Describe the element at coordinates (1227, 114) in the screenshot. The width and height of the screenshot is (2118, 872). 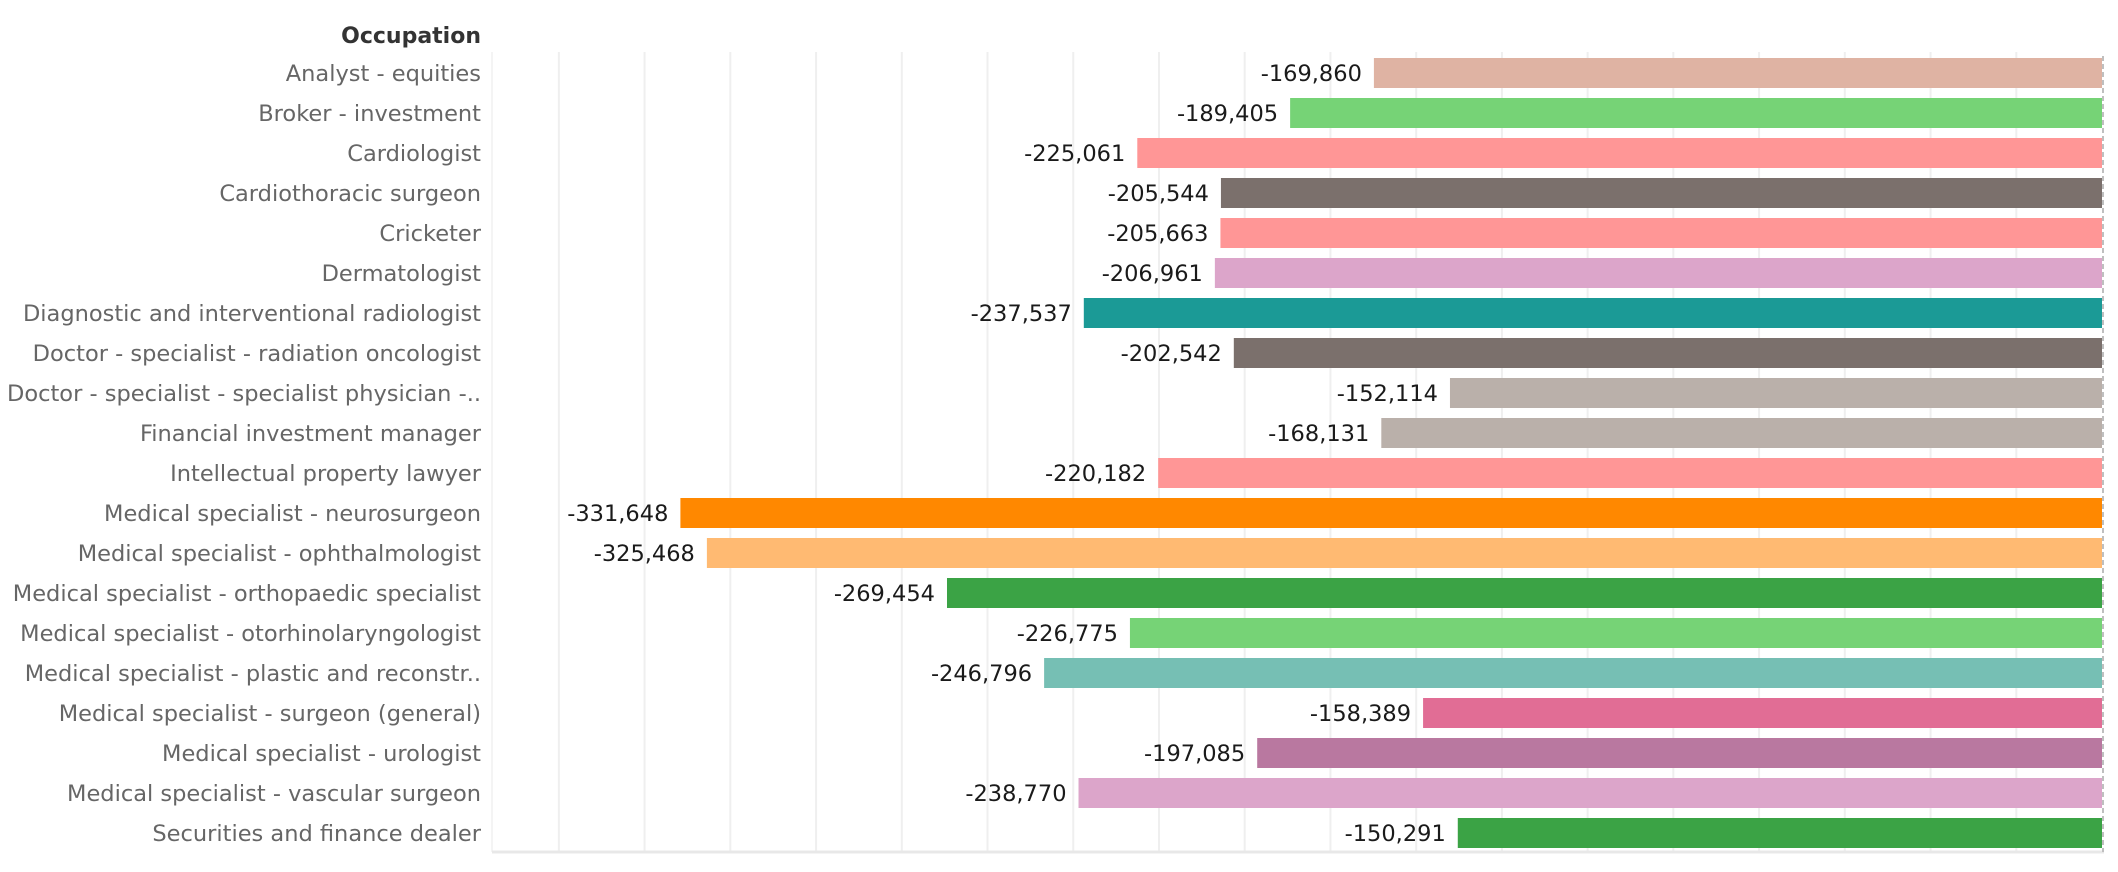
I see `value-label: -189,405` at that location.